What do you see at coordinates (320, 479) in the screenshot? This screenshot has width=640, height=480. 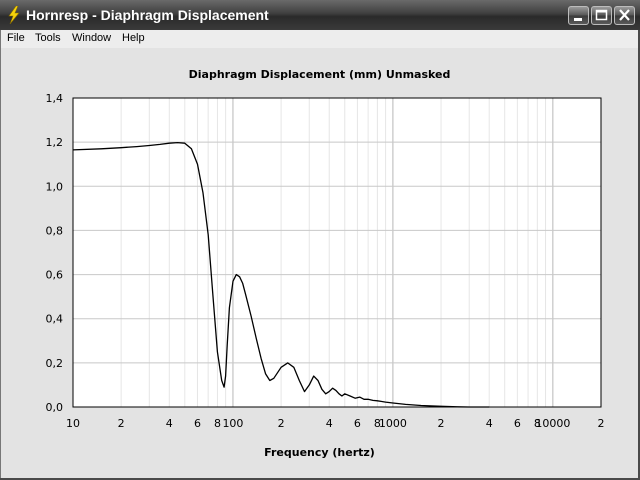 I see `window-frame-bottom` at bounding box center [320, 479].